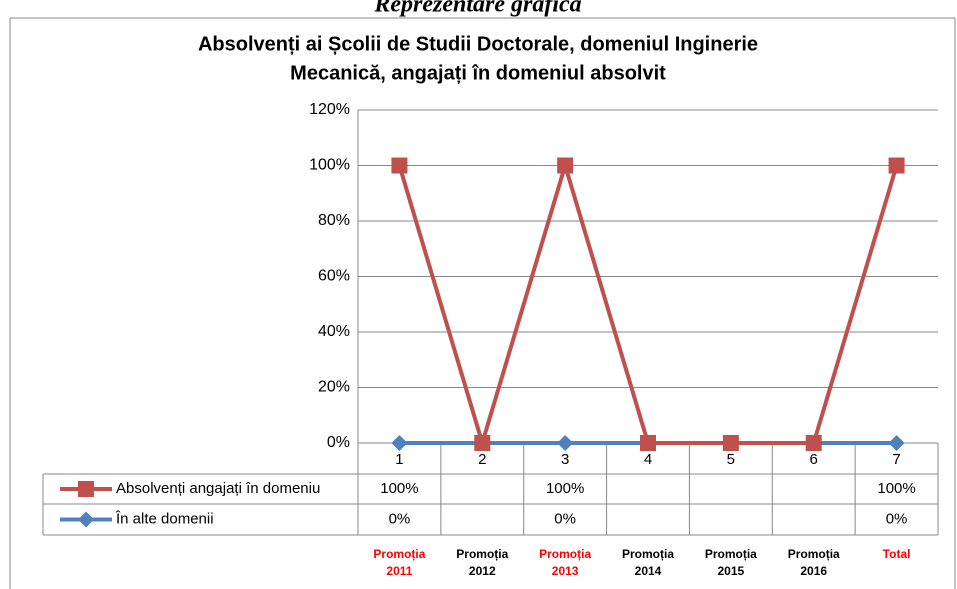 The height and width of the screenshot is (589, 957). Describe the element at coordinates (565, 459) in the screenshot. I see `x-tick-label: 3` at that location.